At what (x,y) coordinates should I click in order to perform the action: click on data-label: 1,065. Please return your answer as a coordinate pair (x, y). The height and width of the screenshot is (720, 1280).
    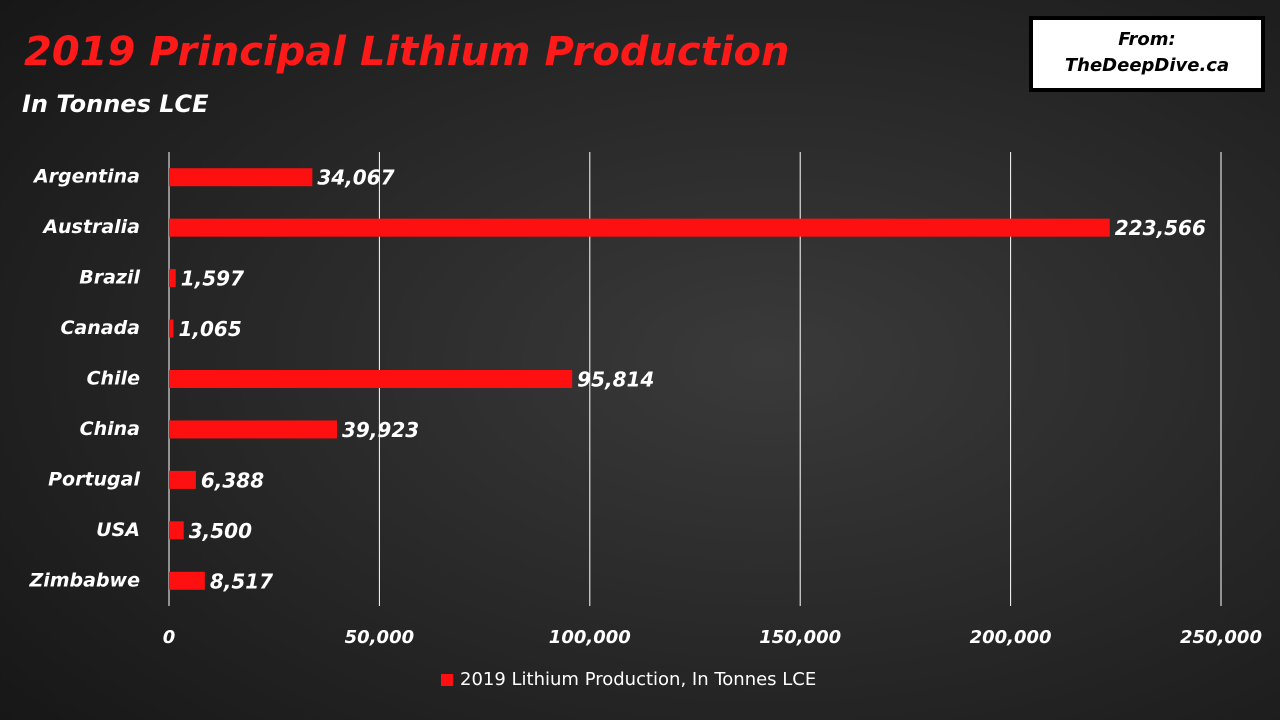
    Looking at the image, I should click on (209, 329).